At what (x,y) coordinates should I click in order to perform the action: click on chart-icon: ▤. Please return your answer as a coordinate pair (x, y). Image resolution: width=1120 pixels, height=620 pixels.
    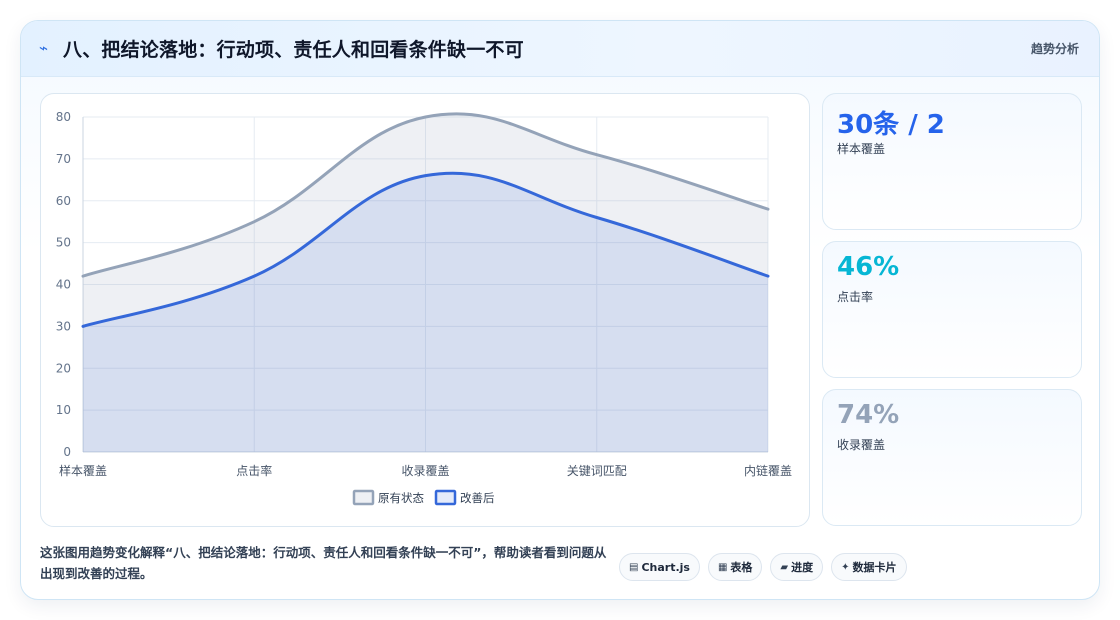
    Looking at the image, I should click on (634, 567).